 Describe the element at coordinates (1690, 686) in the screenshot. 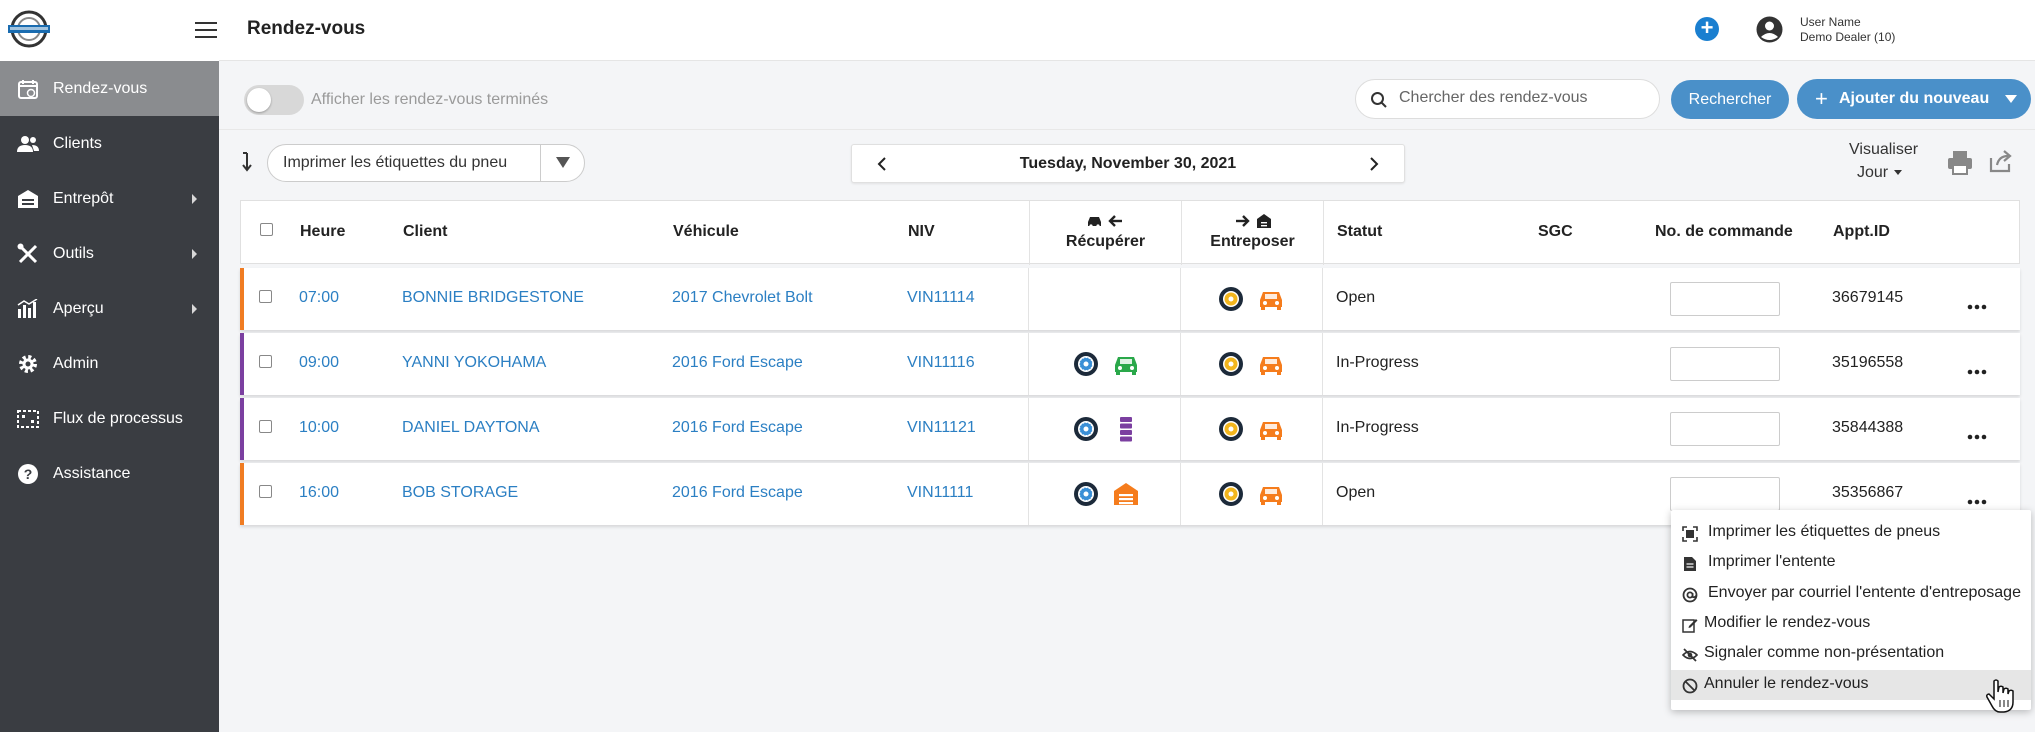

I see `ban-icon` at that location.